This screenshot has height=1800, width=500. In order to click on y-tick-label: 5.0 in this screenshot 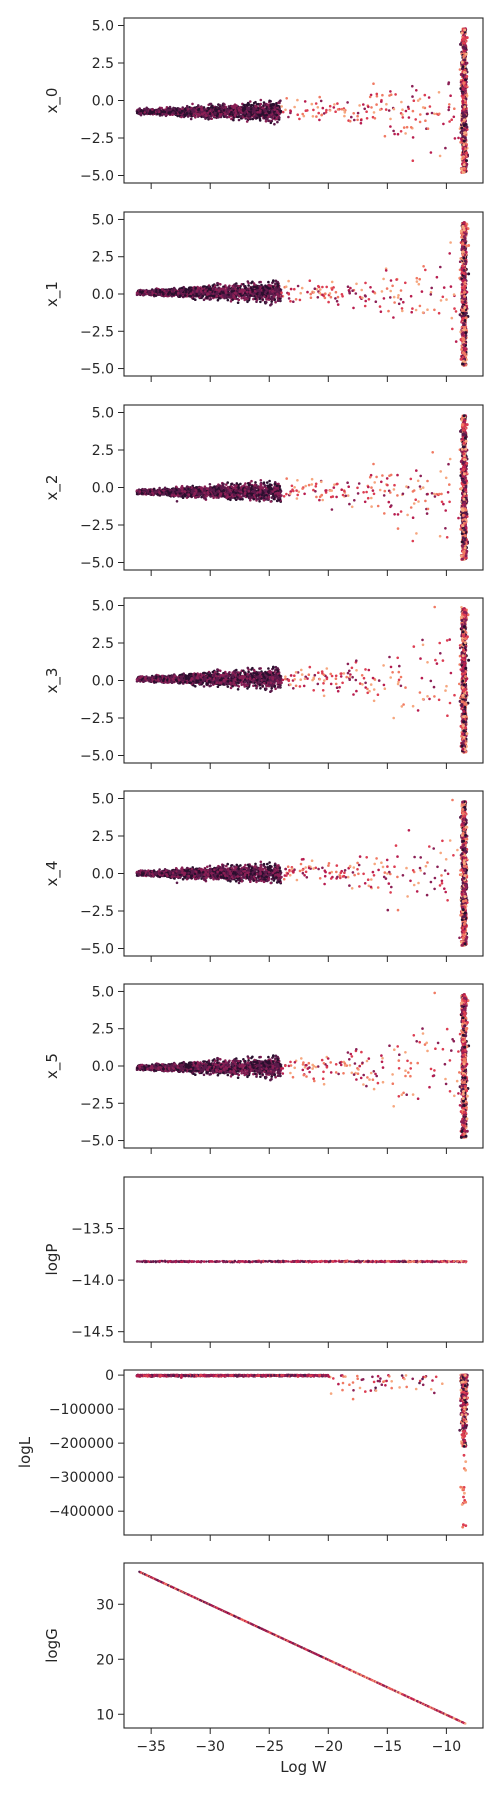, I will do `click(103, 27)`.